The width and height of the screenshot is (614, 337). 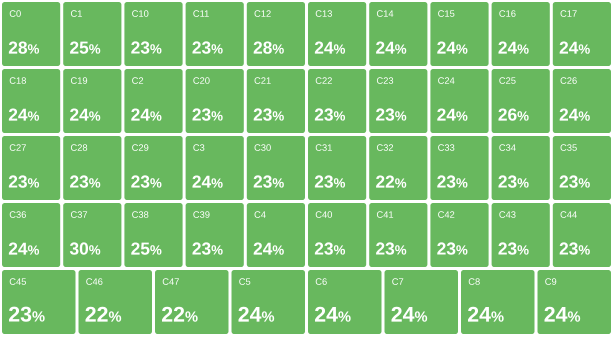 What do you see at coordinates (170, 281) in the screenshot?
I see `category-label: C47` at bounding box center [170, 281].